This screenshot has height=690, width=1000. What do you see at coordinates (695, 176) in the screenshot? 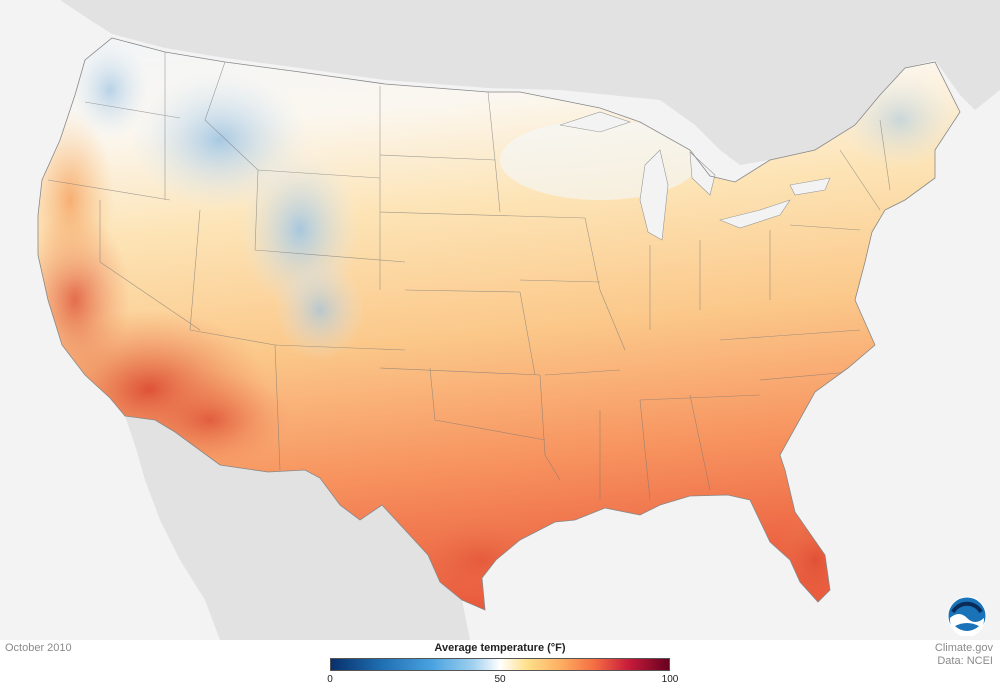
I see `great-lakes` at bounding box center [695, 176].